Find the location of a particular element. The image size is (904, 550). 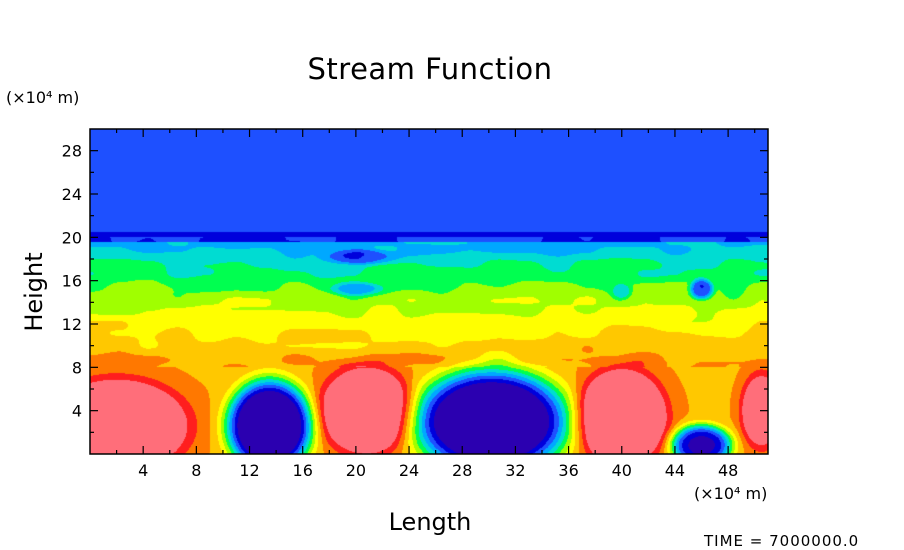

x-tick-label: 20 is located at coordinates (356, 470).